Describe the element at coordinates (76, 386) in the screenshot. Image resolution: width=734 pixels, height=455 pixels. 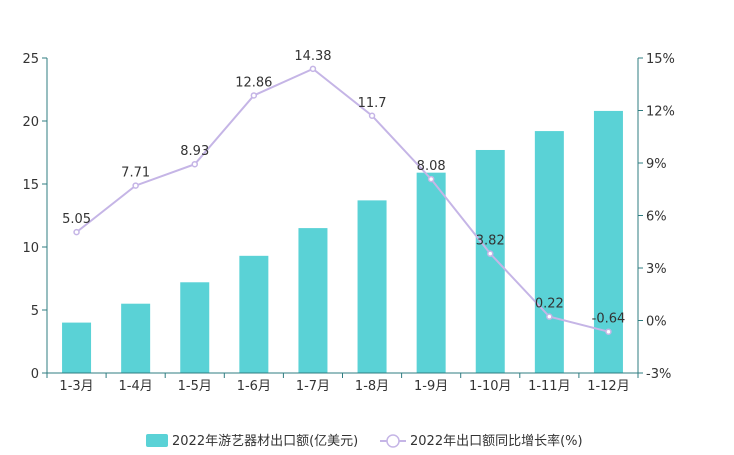
I see `x-tick-label: 1-3月` at that location.